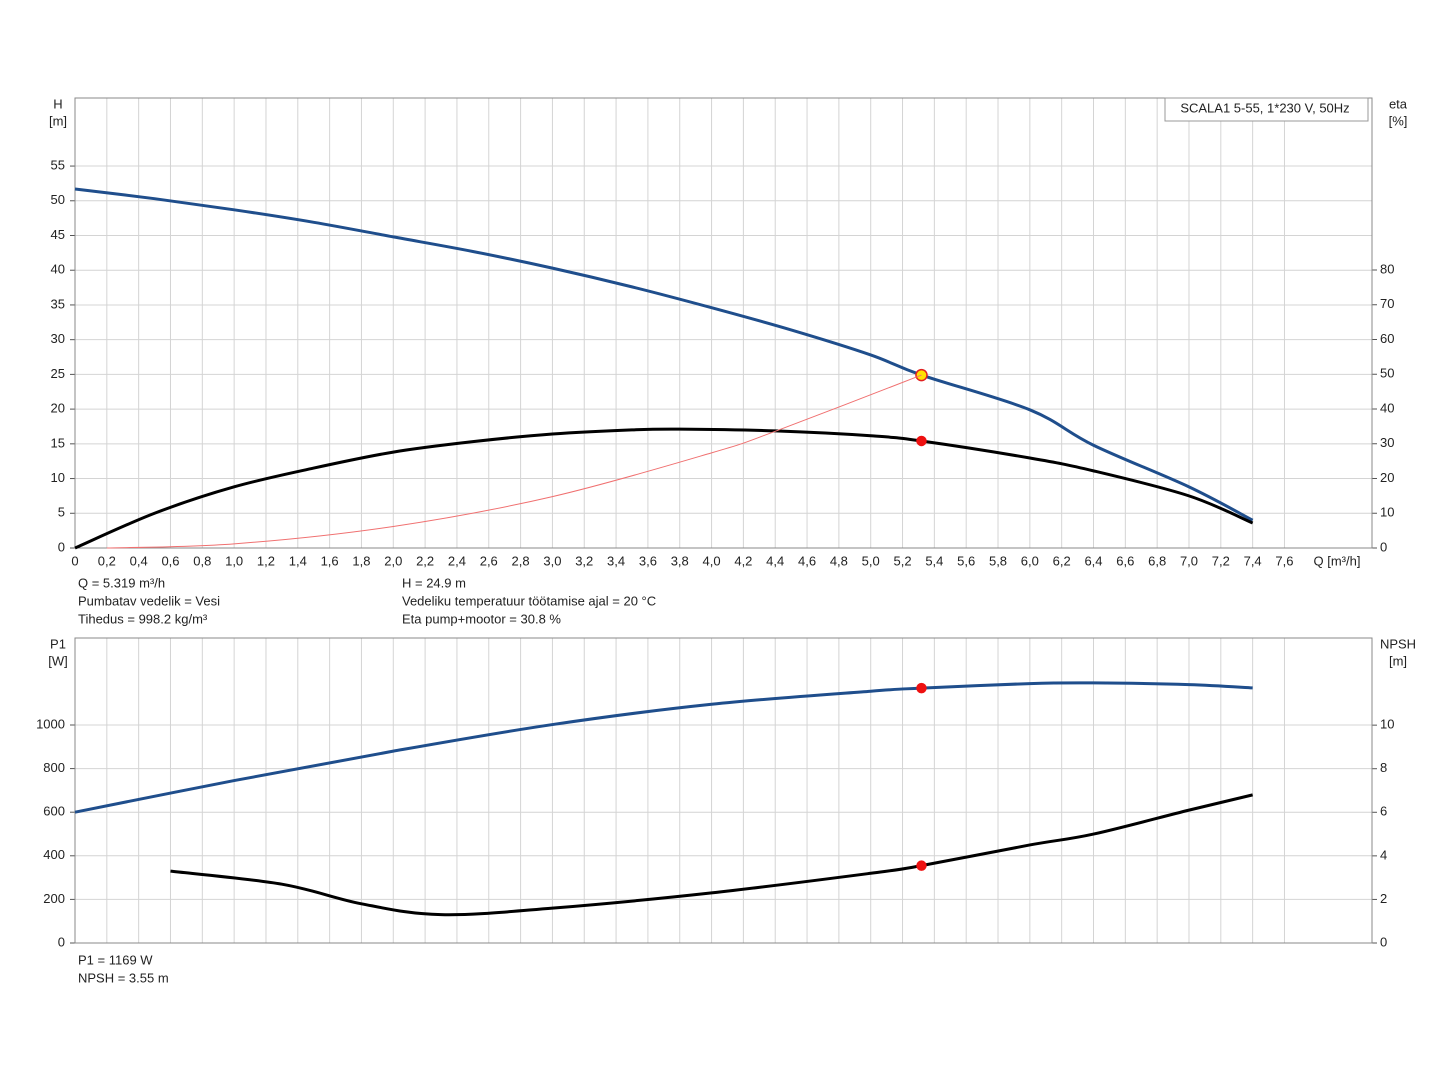 The height and width of the screenshot is (1084, 1445). I want to click on y-tick-label: 40, so click(58, 269).